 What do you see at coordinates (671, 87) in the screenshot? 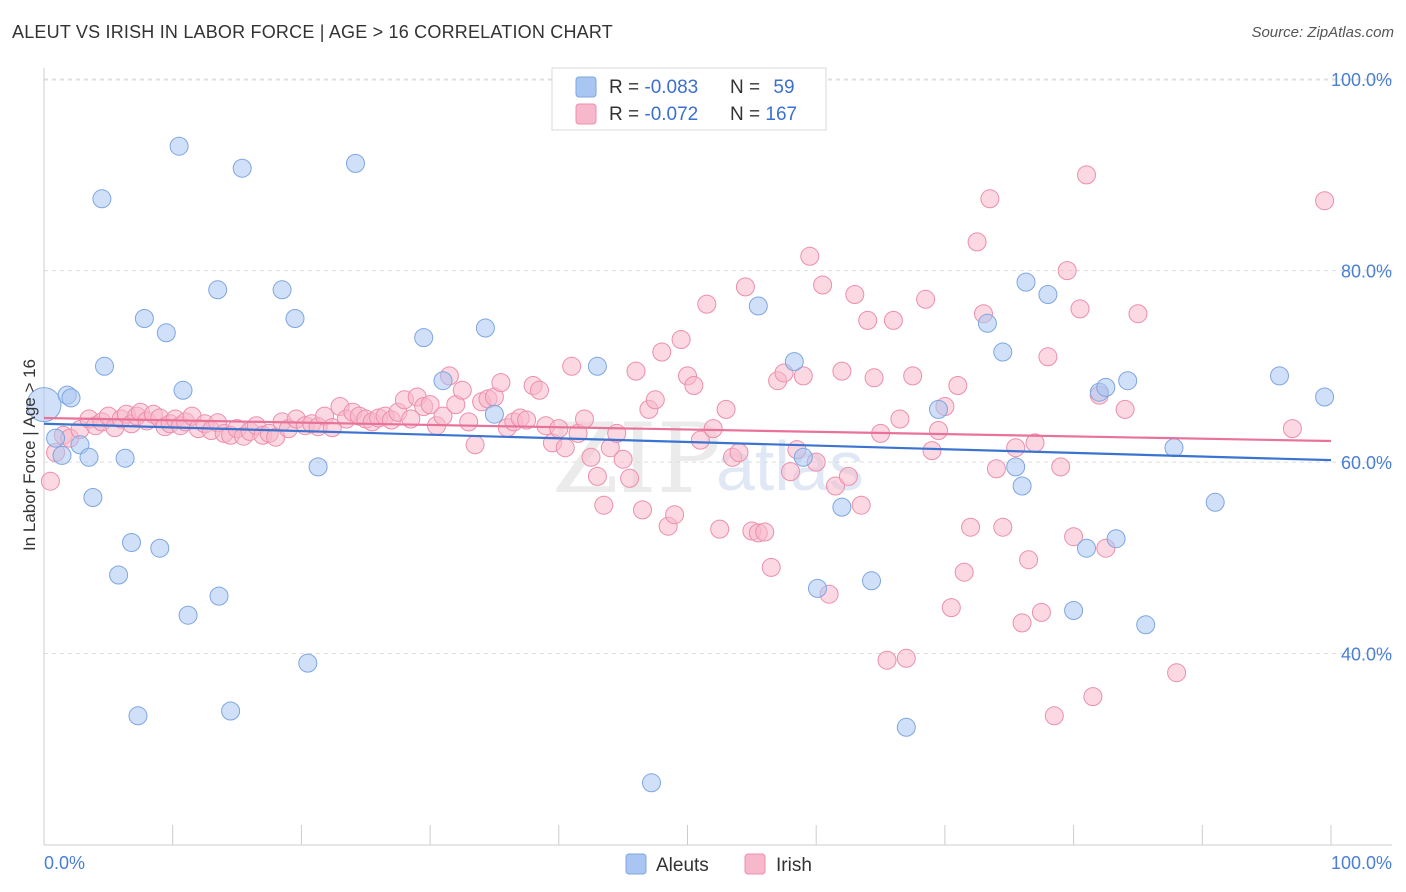
I see `legend-r-value-aleuts: -0.083` at bounding box center [671, 87].